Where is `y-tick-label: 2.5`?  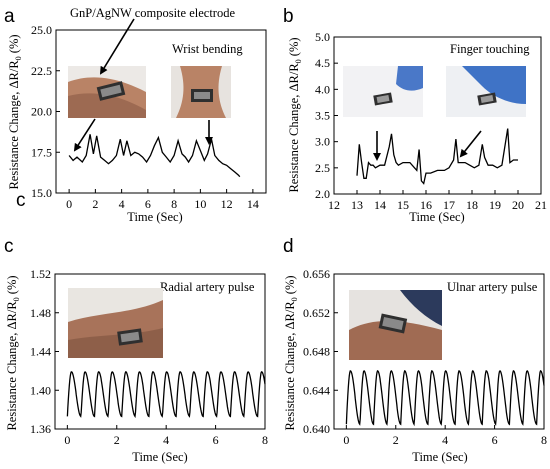 y-tick-label: 2.5 is located at coordinates (322, 168).